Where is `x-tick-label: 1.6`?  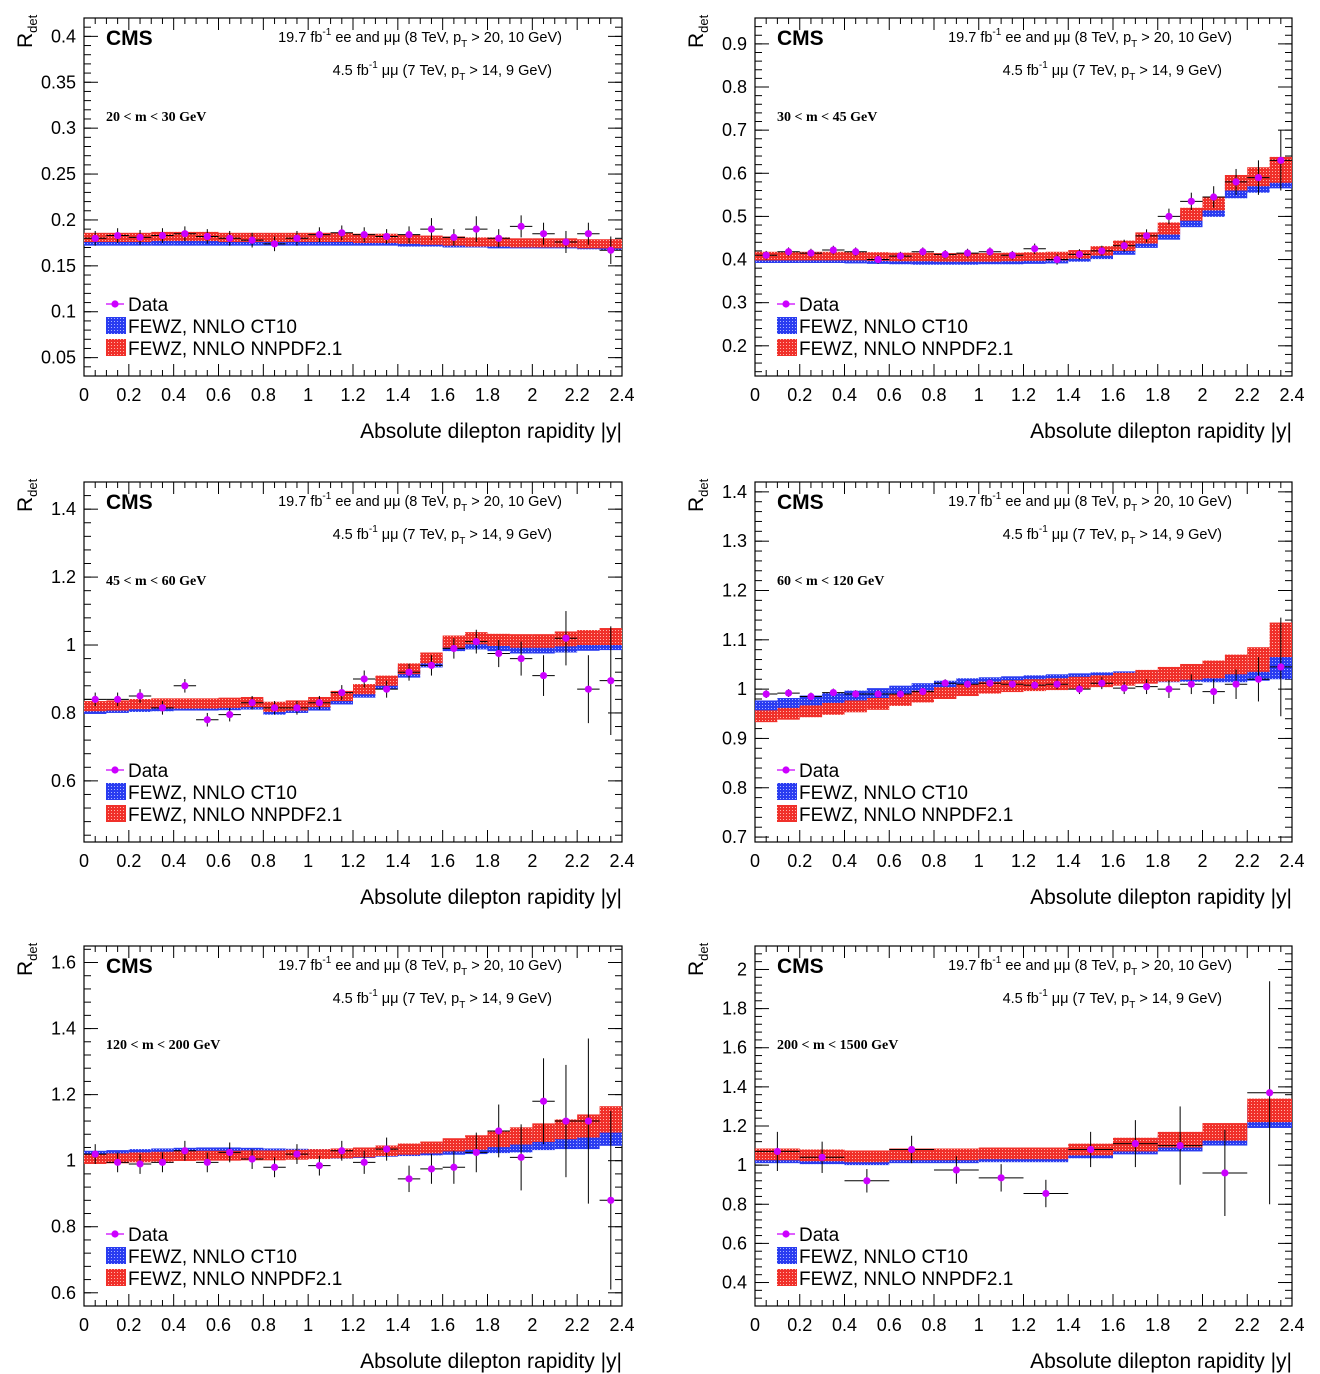 x-tick-label: 1.6 is located at coordinates (442, 861).